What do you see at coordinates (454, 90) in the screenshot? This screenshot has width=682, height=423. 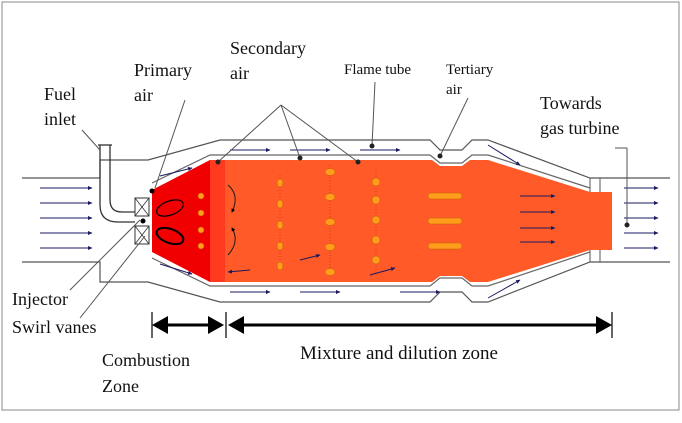 I see `tertiary-air-label-2: air` at bounding box center [454, 90].